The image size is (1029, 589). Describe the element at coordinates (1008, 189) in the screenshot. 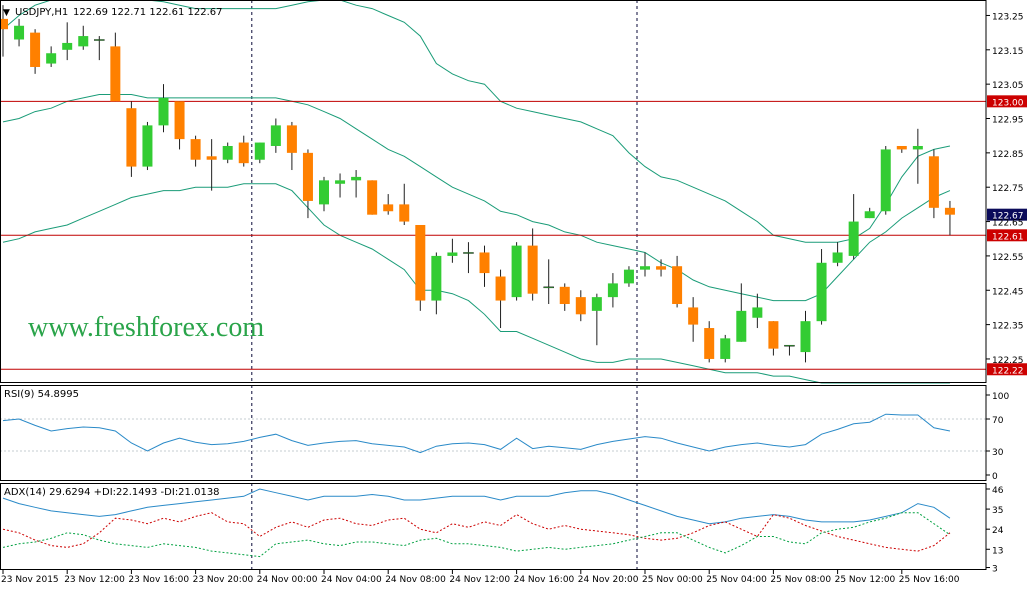

I see `price-tick-label: 122.75` at that location.